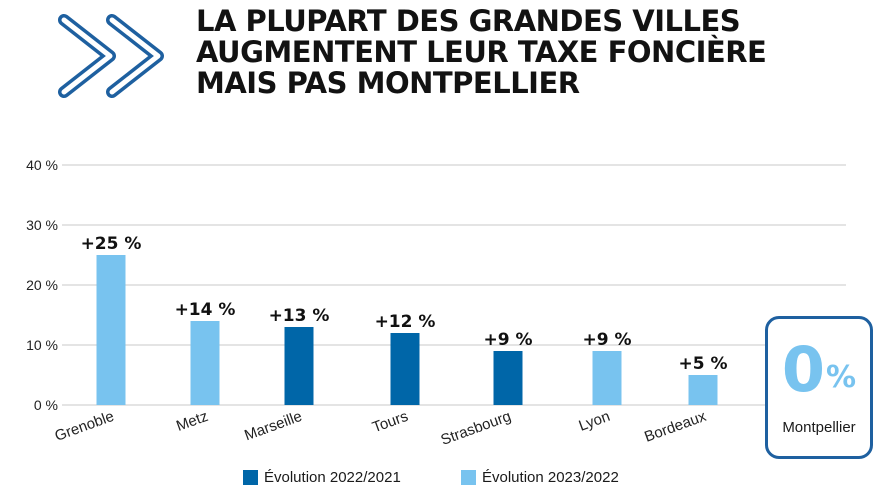 The width and height of the screenshot is (880, 493). What do you see at coordinates (702, 364) in the screenshot?
I see `bar-value-label: +5 %` at bounding box center [702, 364].